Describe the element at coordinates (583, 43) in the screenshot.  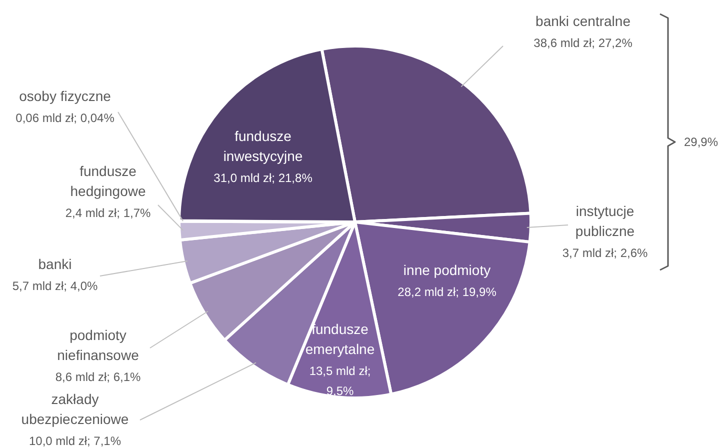
I see `data-label: 38,6 mld zł; 27,2%` at that location.